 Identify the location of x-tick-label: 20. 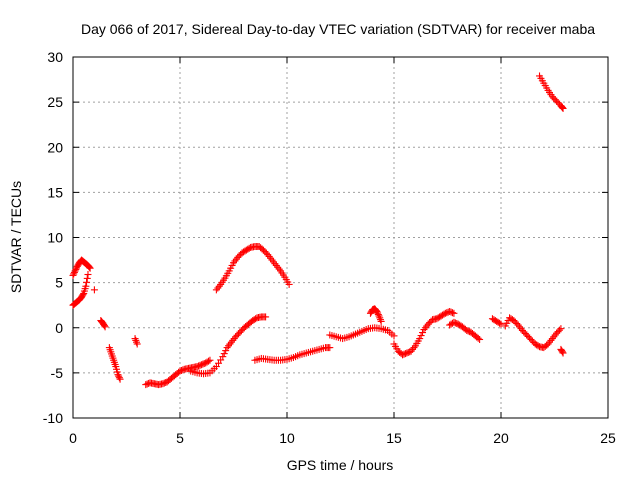
(501, 438).